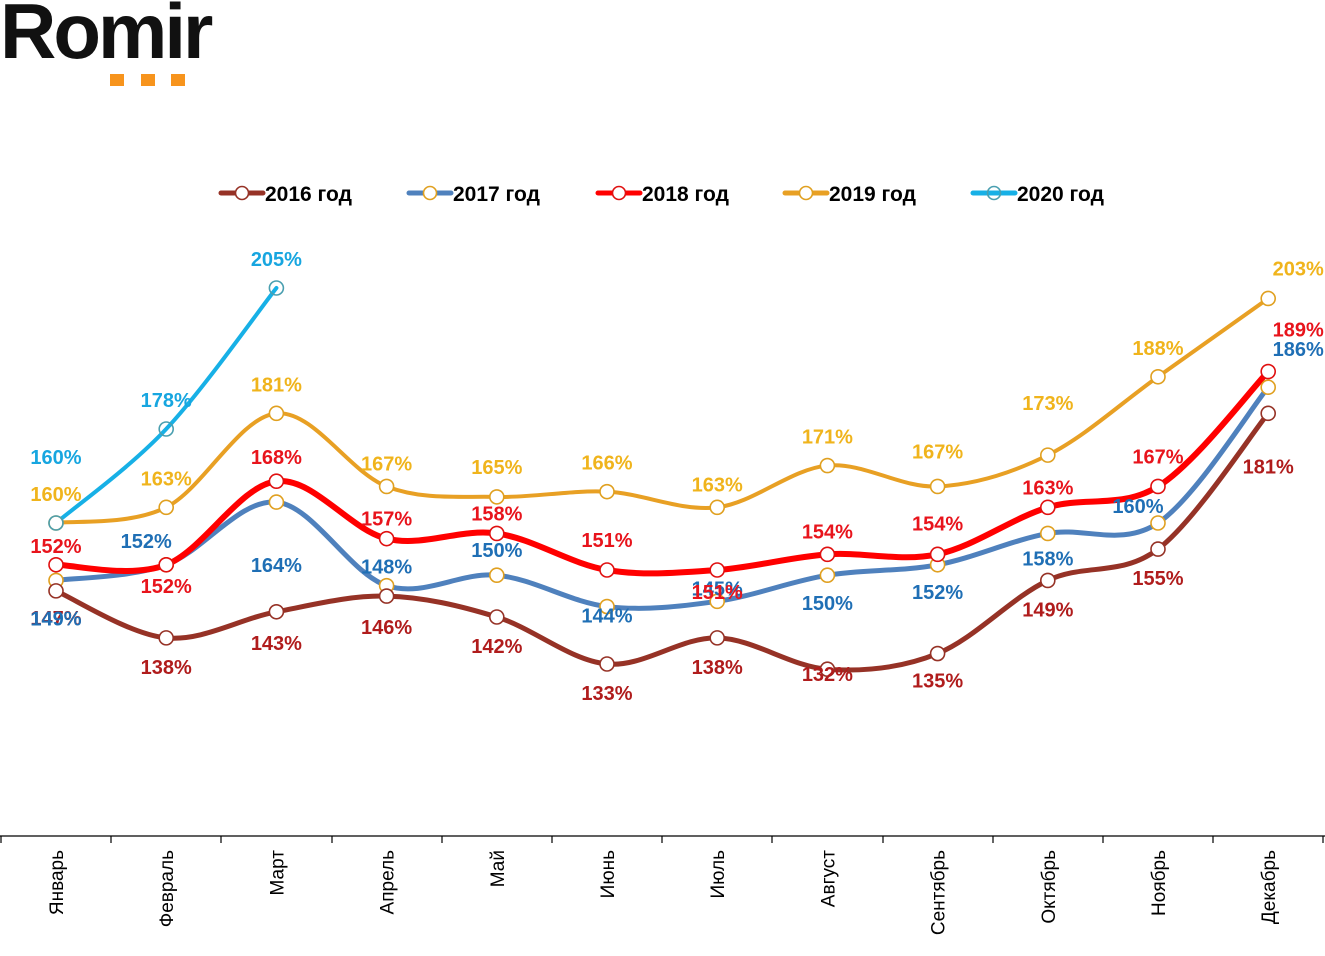 This screenshot has height=956, width=1325. What do you see at coordinates (276, 458) in the screenshot?
I see `data-label-2018-год: 168%` at bounding box center [276, 458].